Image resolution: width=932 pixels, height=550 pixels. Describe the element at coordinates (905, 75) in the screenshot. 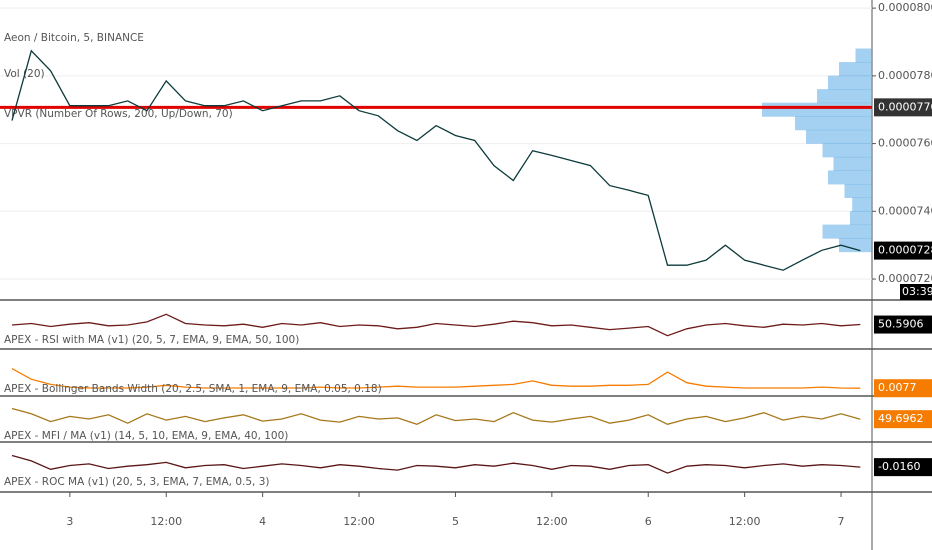

I see `y-tick-label: 0.00007800` at that location.